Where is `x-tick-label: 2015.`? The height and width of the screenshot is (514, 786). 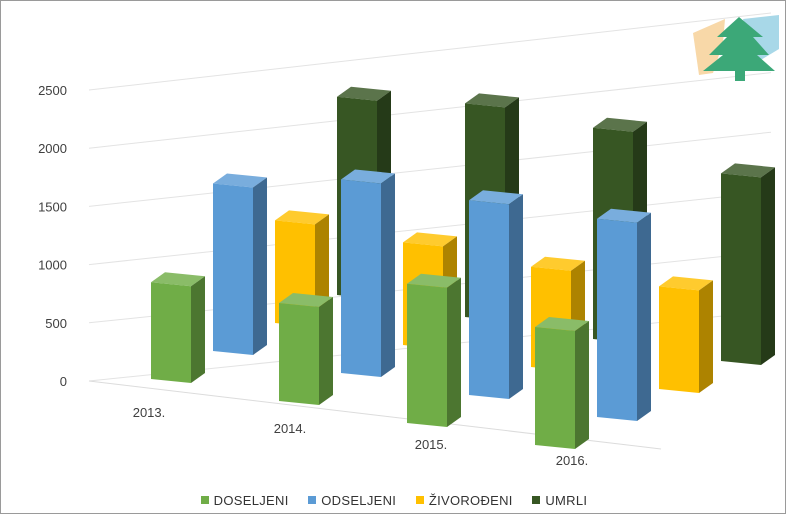 x-tick-label: 2015. is located at coordinates (431, 444).